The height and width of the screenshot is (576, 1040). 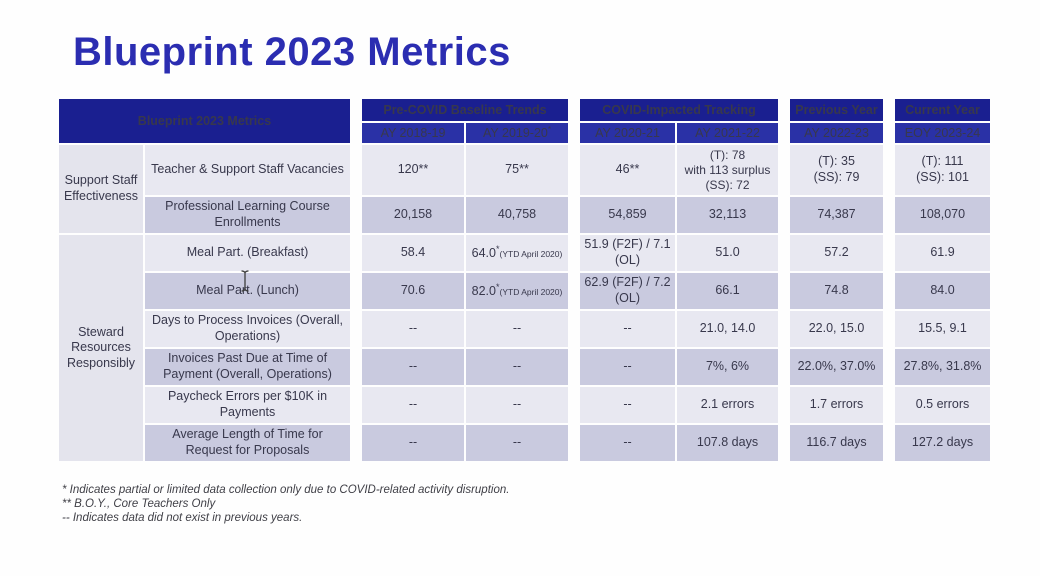 What do you see at coordinates (836, 110) in the screenshot?
I see `column-group-header-previous-year: Previous Year` at bounding box center [836, 110].